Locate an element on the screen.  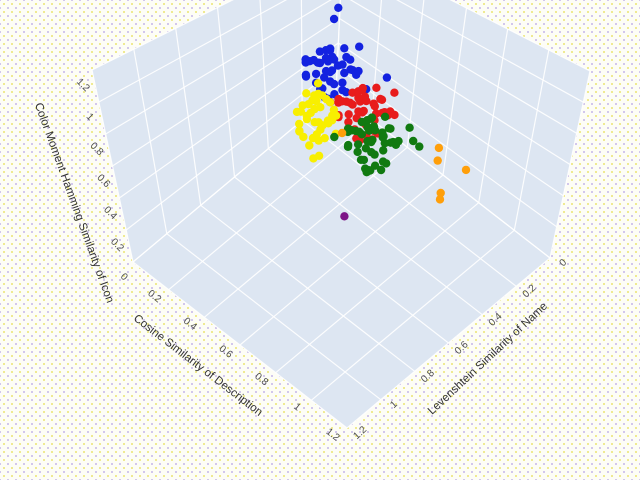
x-tick-label: 0.2 is located at coordinates (154, 296).